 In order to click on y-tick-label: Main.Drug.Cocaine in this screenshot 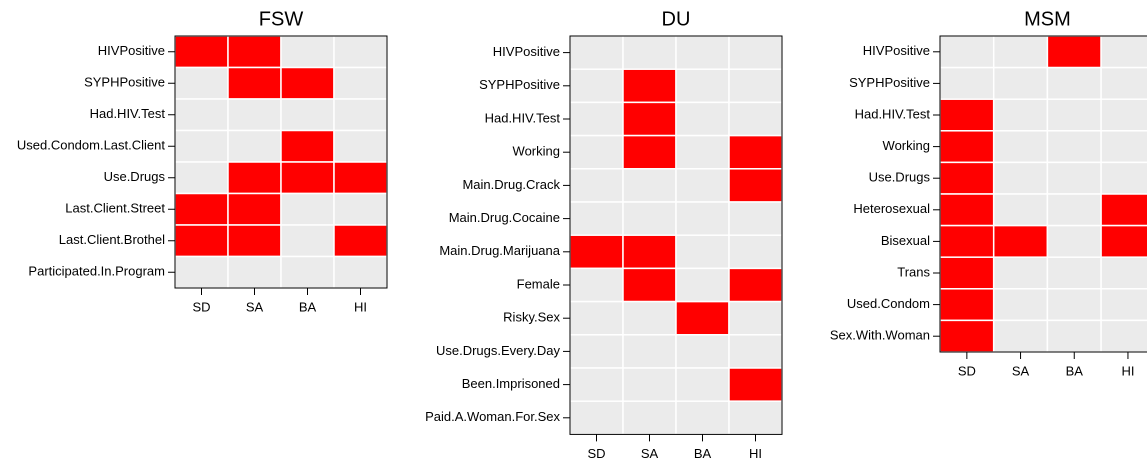, I will do `click(504, 217)`.